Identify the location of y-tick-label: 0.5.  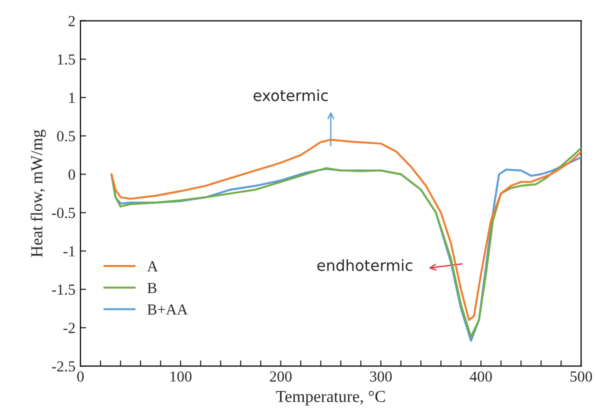
(66, 136).